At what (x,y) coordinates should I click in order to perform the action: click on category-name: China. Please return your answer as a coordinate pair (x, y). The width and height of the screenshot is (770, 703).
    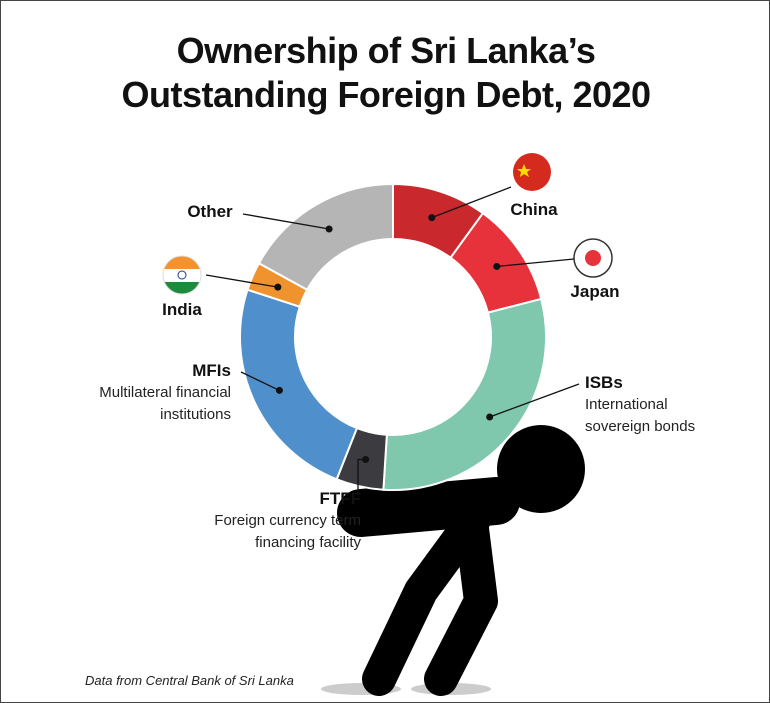
    Looking at the image, I should click on (534, 209).